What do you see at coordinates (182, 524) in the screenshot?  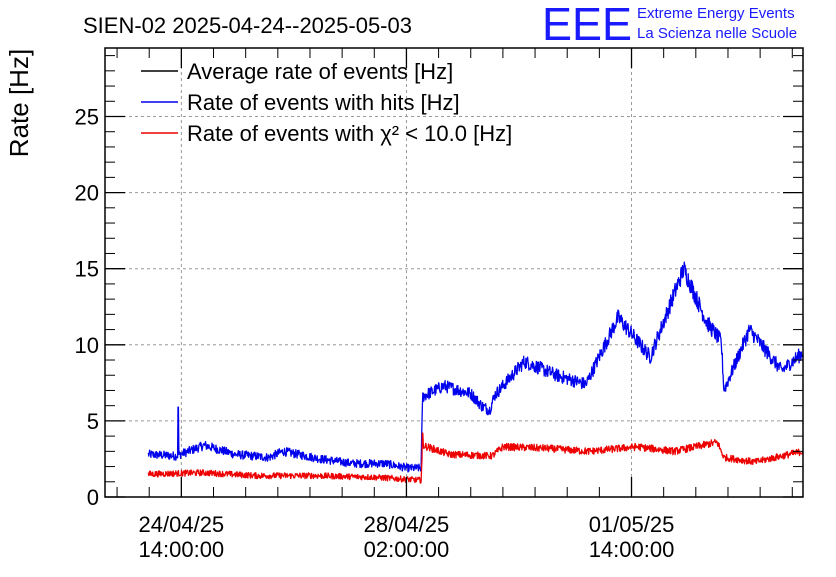 I see `x-tick-label-date-0: 24/04/25` at bounding box center [182, 524].